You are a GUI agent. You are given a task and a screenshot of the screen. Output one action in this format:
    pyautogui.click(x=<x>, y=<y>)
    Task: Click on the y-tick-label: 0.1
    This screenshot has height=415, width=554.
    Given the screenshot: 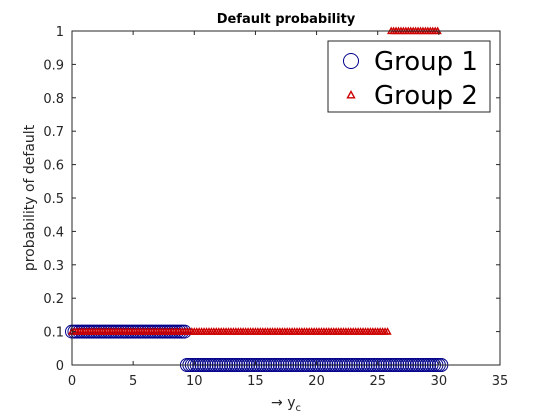 What is the action you would take?
    pyautogui.click(x=53, y=333)
    